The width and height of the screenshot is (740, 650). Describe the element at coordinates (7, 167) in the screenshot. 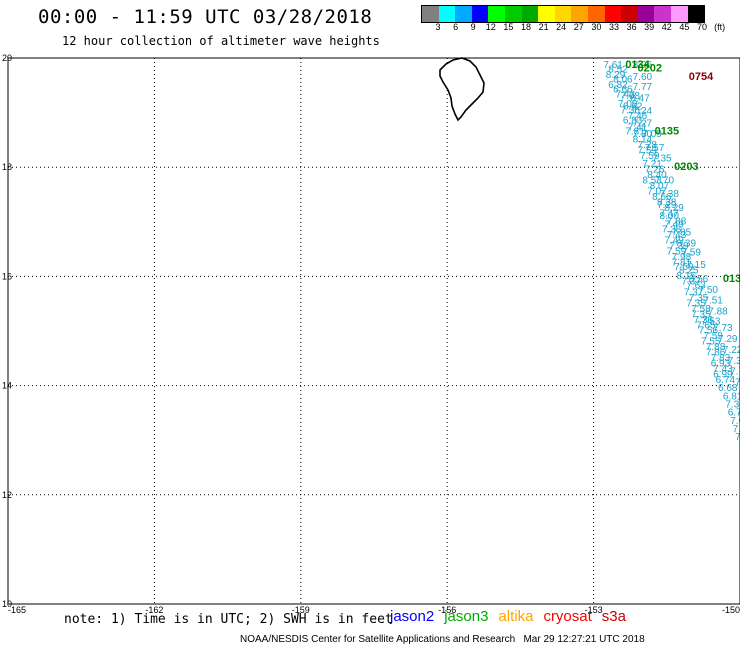

I see `latitude-tick-label: 18` at that location.